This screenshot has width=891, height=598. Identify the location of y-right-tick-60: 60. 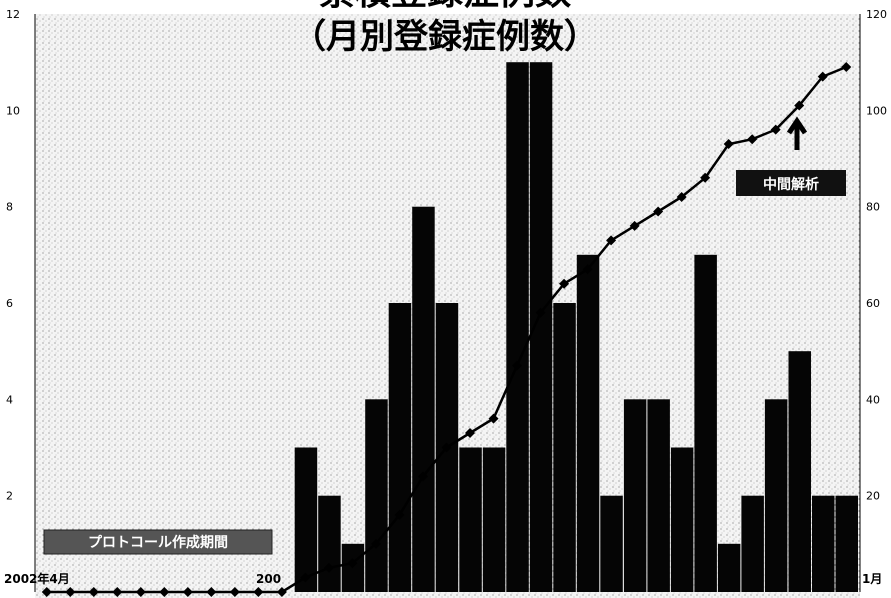
(873, 303).